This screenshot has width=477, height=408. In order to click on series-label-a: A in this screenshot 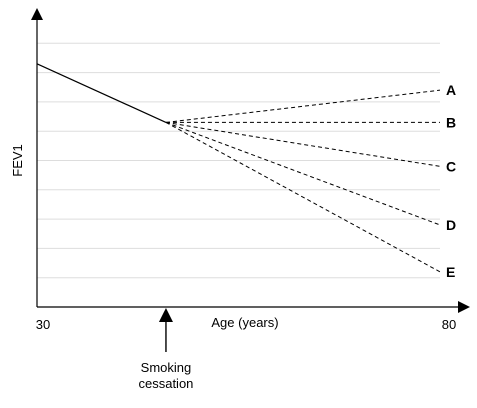, I will do `click(451, 90)`.